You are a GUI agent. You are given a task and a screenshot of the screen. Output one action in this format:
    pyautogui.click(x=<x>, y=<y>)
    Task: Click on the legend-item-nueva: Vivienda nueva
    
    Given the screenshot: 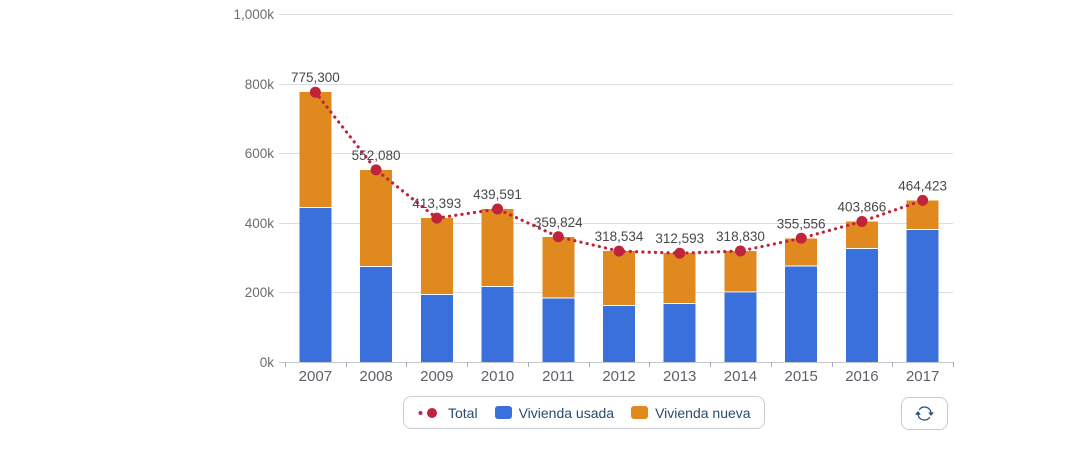 What is the action you would take?
    pyautogui.click(x=691, y=412)
    